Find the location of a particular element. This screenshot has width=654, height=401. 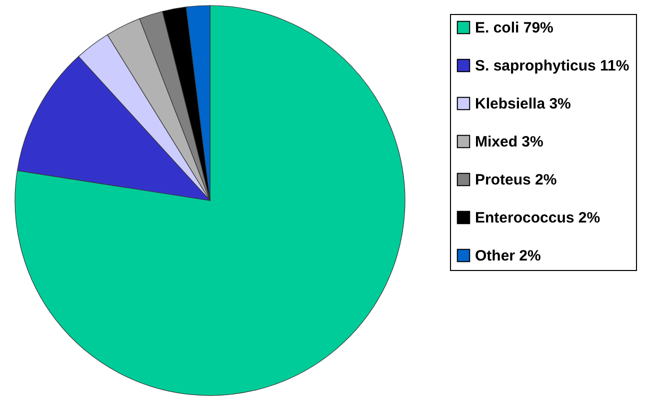

legend-label: S. saprophyticus 11% is located at coordinates (552, 66).